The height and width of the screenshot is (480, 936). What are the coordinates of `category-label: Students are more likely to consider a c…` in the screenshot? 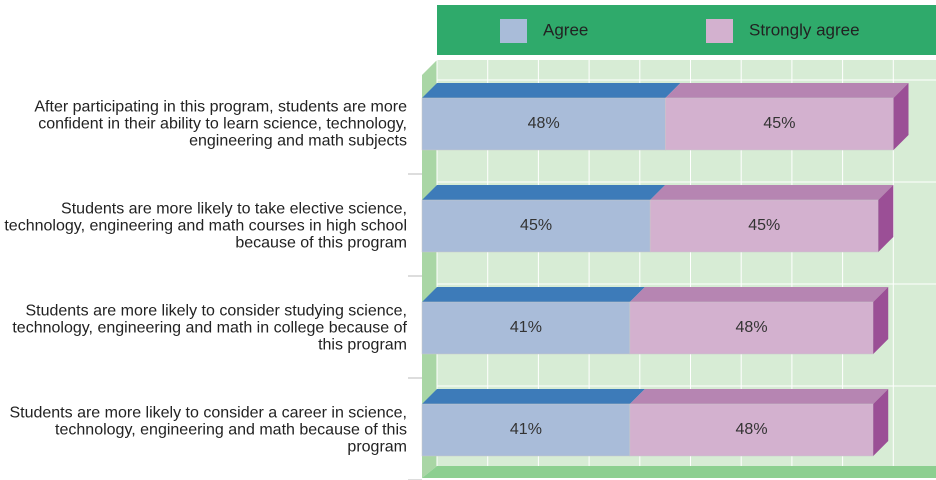 It's located at (208, 430).